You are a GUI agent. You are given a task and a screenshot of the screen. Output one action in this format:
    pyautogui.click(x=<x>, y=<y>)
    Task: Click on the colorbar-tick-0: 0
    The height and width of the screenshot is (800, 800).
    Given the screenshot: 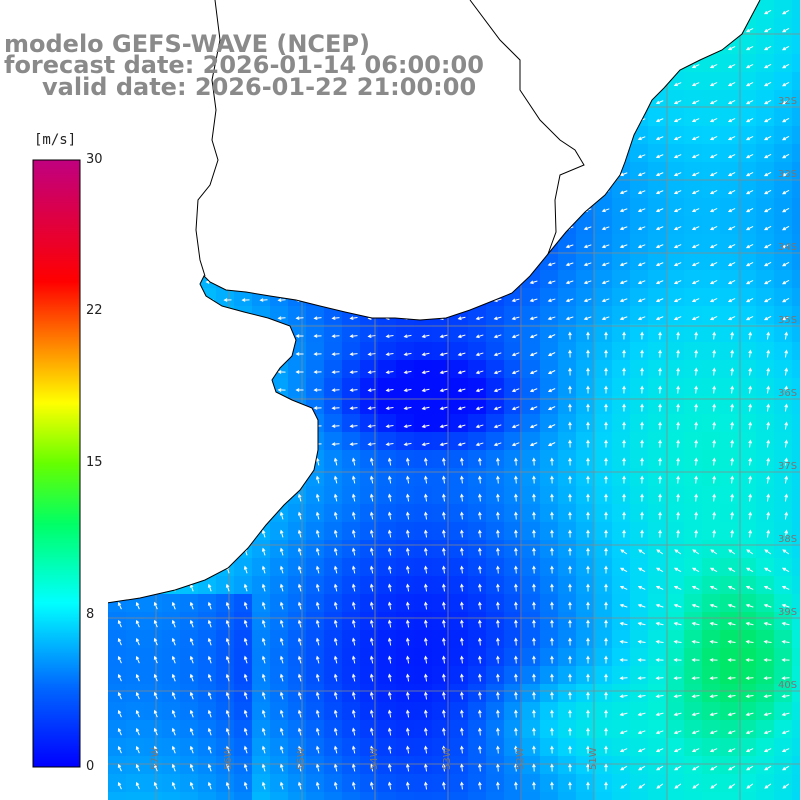 What is the action you would take?
    pyautogui.click(x=90, y=766)
    